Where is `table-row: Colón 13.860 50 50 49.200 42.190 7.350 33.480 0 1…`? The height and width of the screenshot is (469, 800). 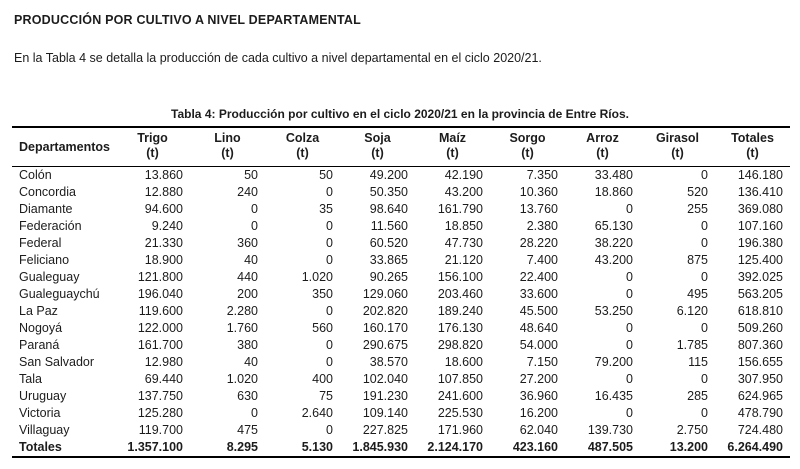 table-row: Colón 13.860 50 50 49.200 42.190 7.350 33.480 0 1… is located at coordinates (401, 176).